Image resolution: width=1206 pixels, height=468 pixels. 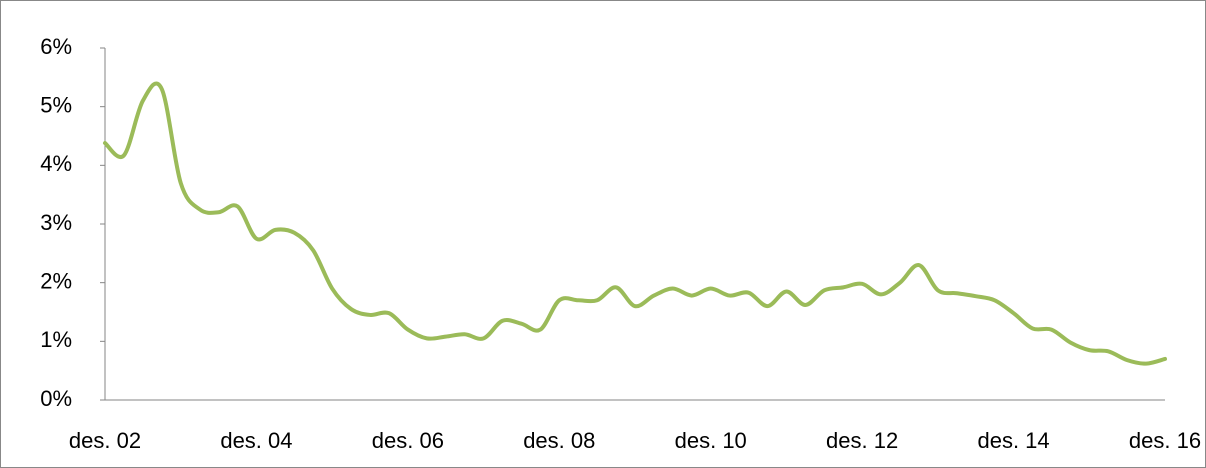 I want to click on y-tick-label: 0%, so click(x=56, y=398).